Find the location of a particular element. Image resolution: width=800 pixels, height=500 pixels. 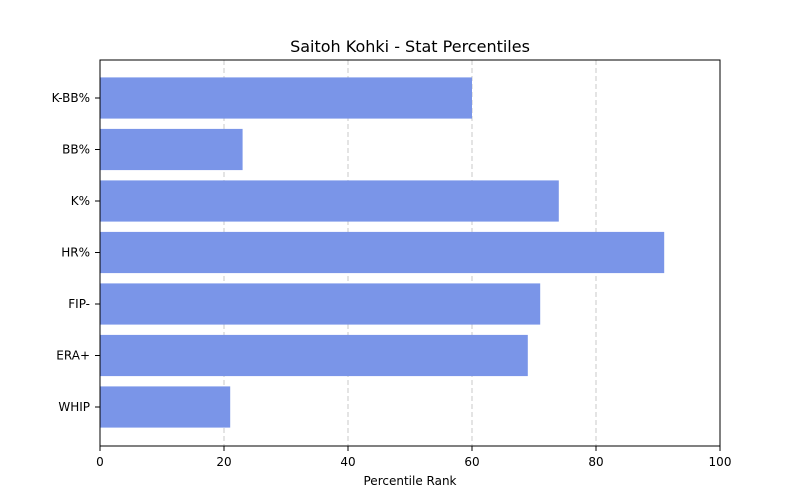

y-axis: K-BB% BB% K% HR% FIP- ERA+ WHIP is located at coordinates (76, 252).